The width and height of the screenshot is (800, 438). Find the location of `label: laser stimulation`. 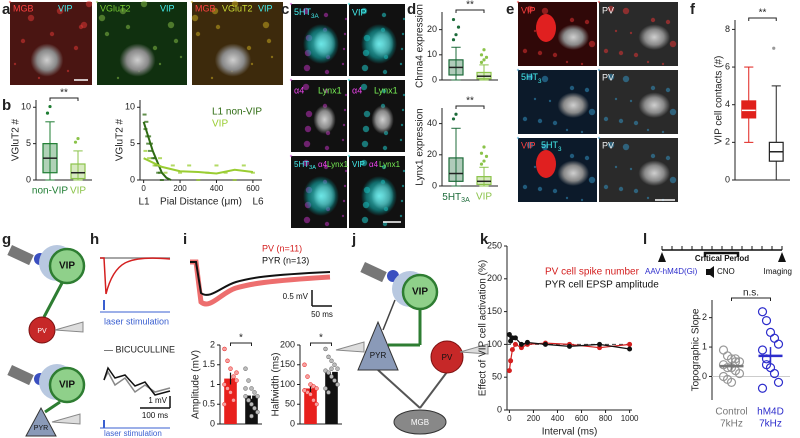

label: laser stimulation is located at coordinates (133, 433).